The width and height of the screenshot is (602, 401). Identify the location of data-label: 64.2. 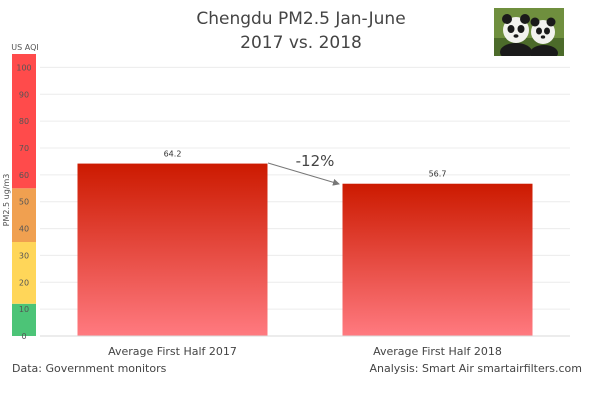
(173, 154).